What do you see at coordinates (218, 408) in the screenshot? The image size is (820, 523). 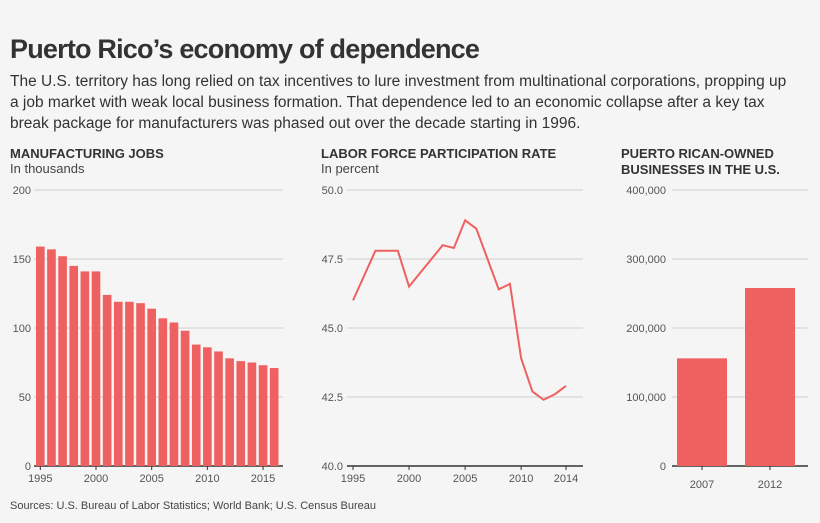 I see `chart1-bar-2011` at bounding box center [218, 408].